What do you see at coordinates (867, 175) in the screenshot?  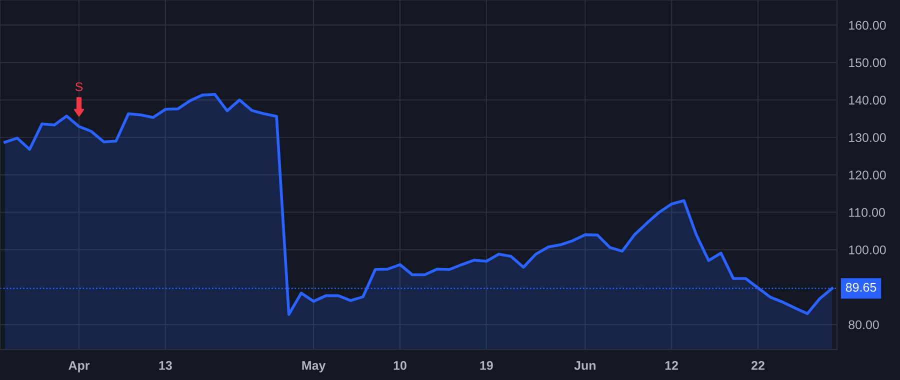 I see `y-tick-label: 120.00` at bounding box center [867, 175].